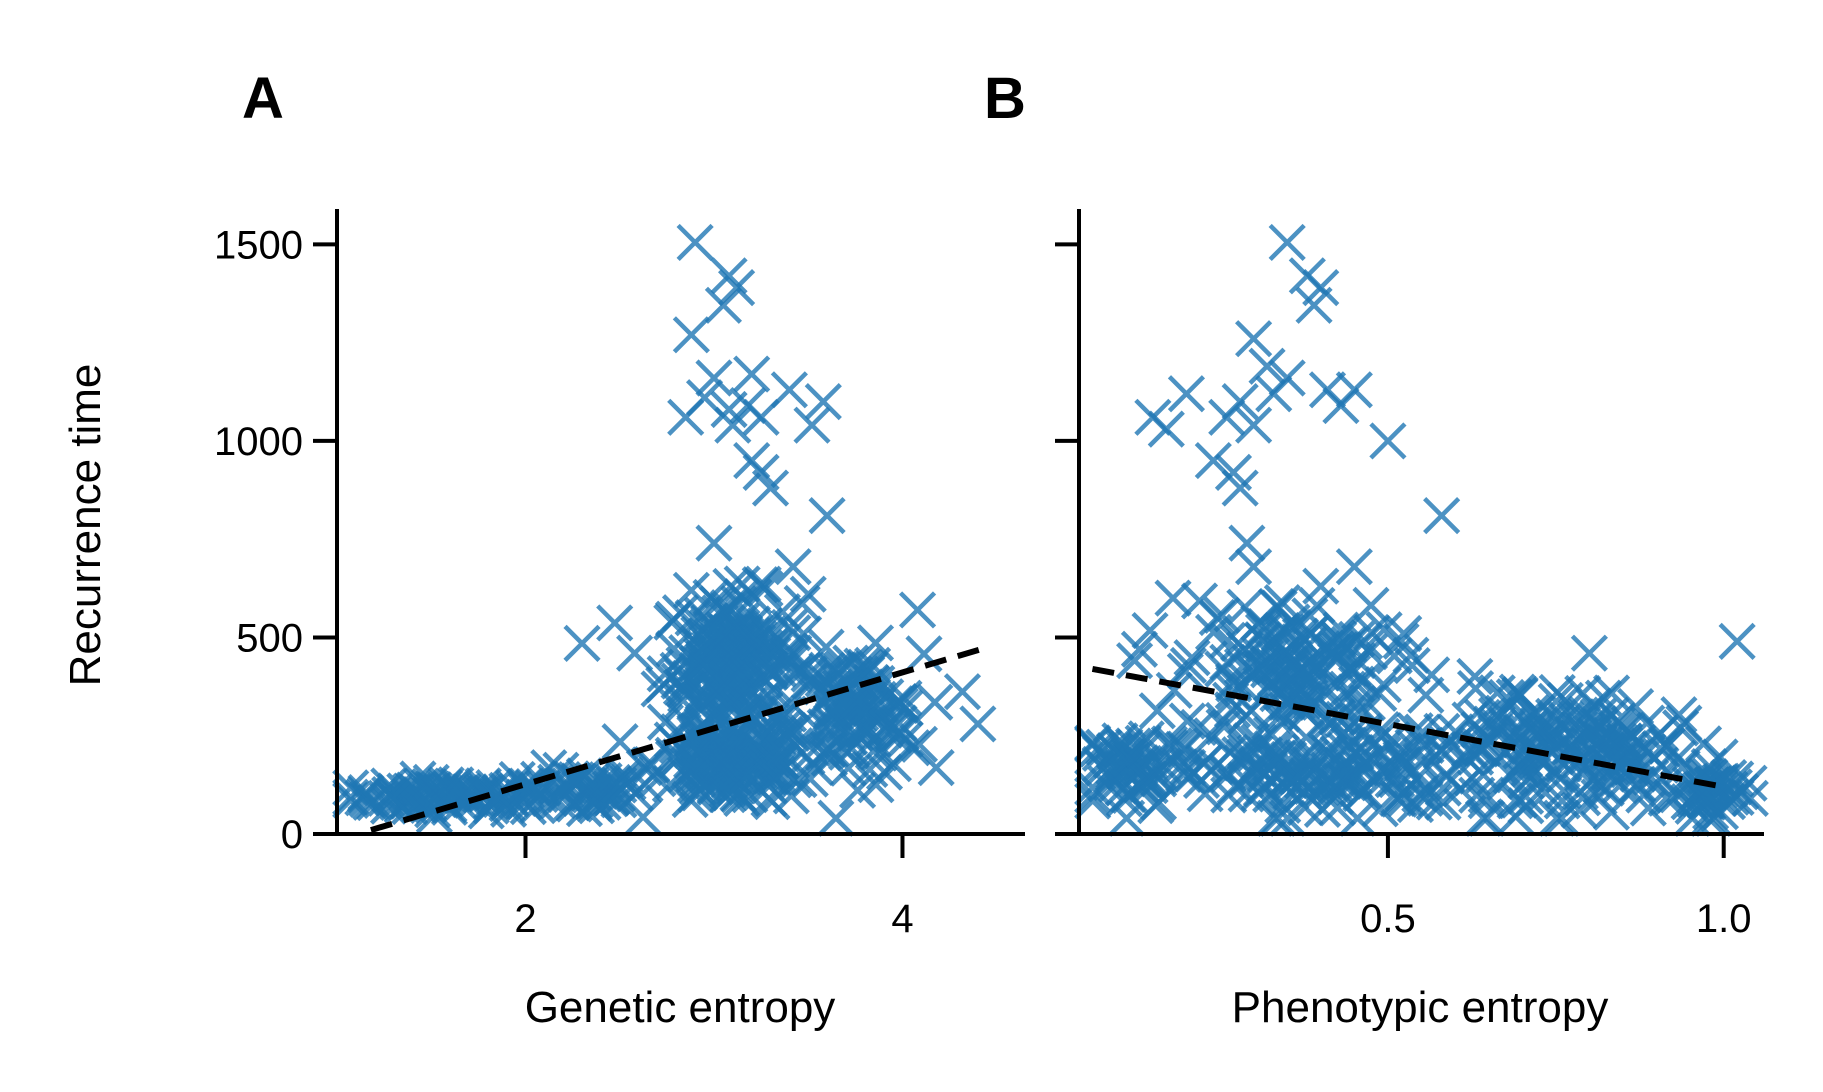 This screenshot has height=1092, width=1823. I want to click on panel-a-fit-line, so click(679, 738).